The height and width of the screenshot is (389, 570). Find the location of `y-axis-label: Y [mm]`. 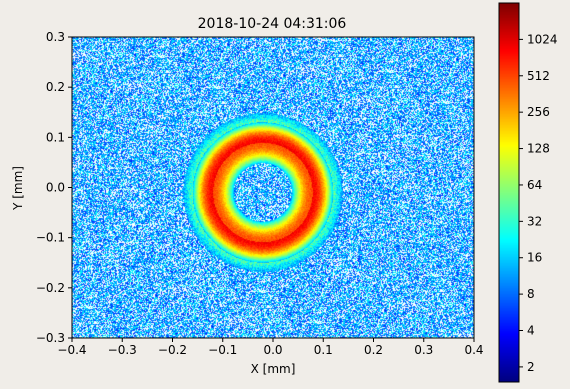

y-axis-label: Y [mm] is located at coordinates (18, 188).